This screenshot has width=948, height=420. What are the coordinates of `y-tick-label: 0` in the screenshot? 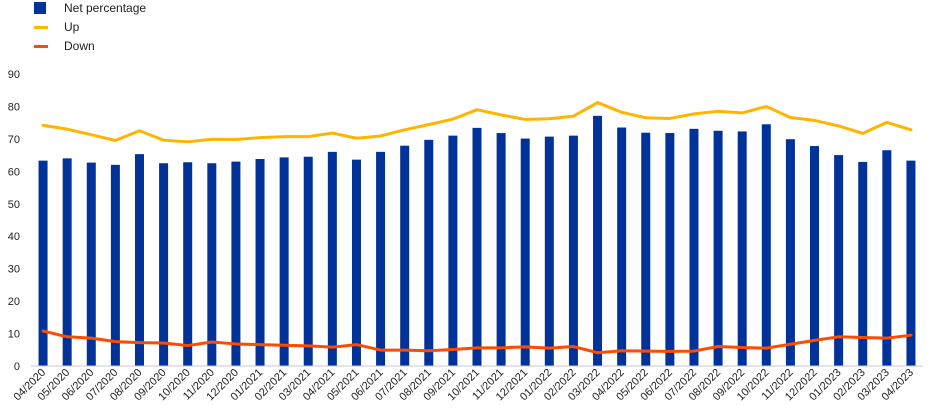 It's located at (17, 367).